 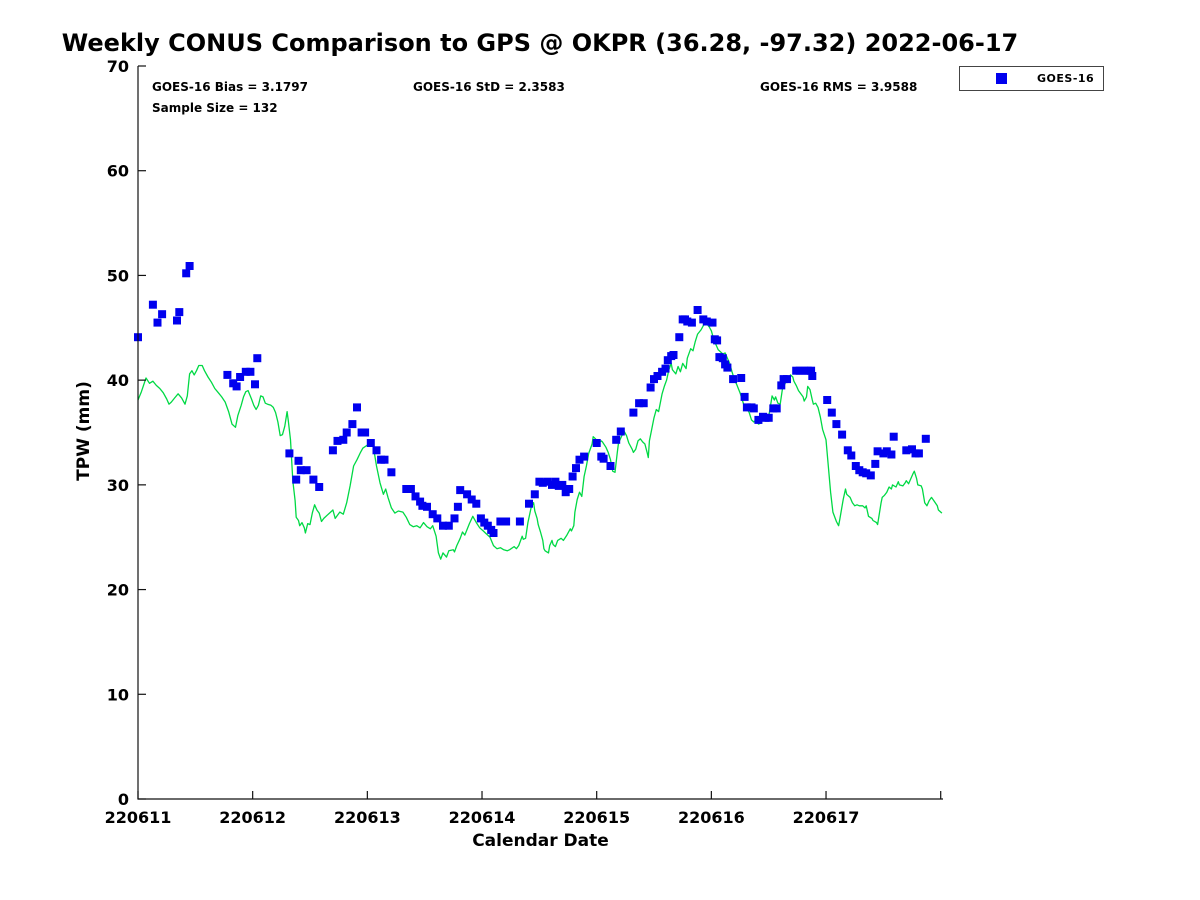 I want to click on y-tick-label: 20, so click(x=118, y=590).